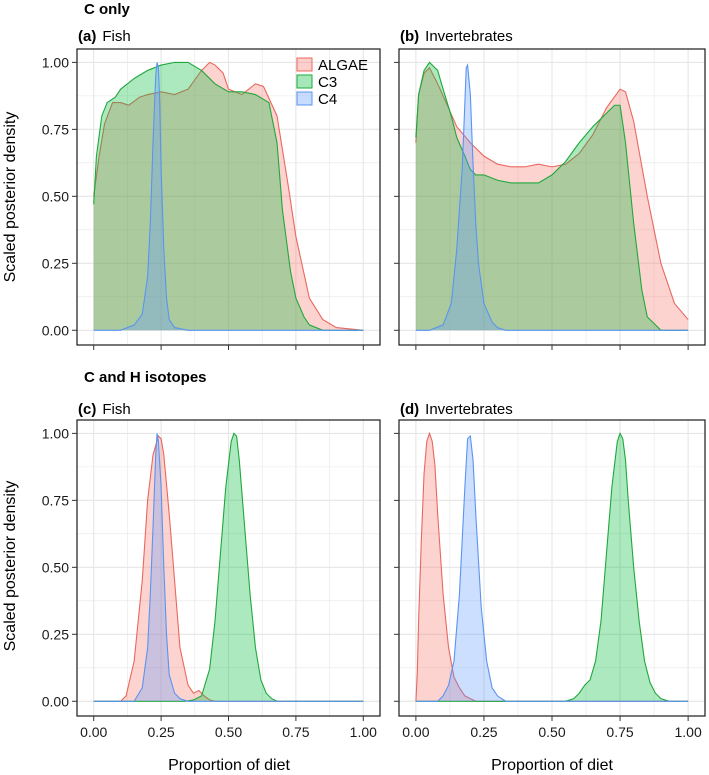 The image size is (709, 775). What do you see at coordinates (116, 36) in the screenshot?
I see `panel-name-a: Fish` at bounding box center [116, 36].